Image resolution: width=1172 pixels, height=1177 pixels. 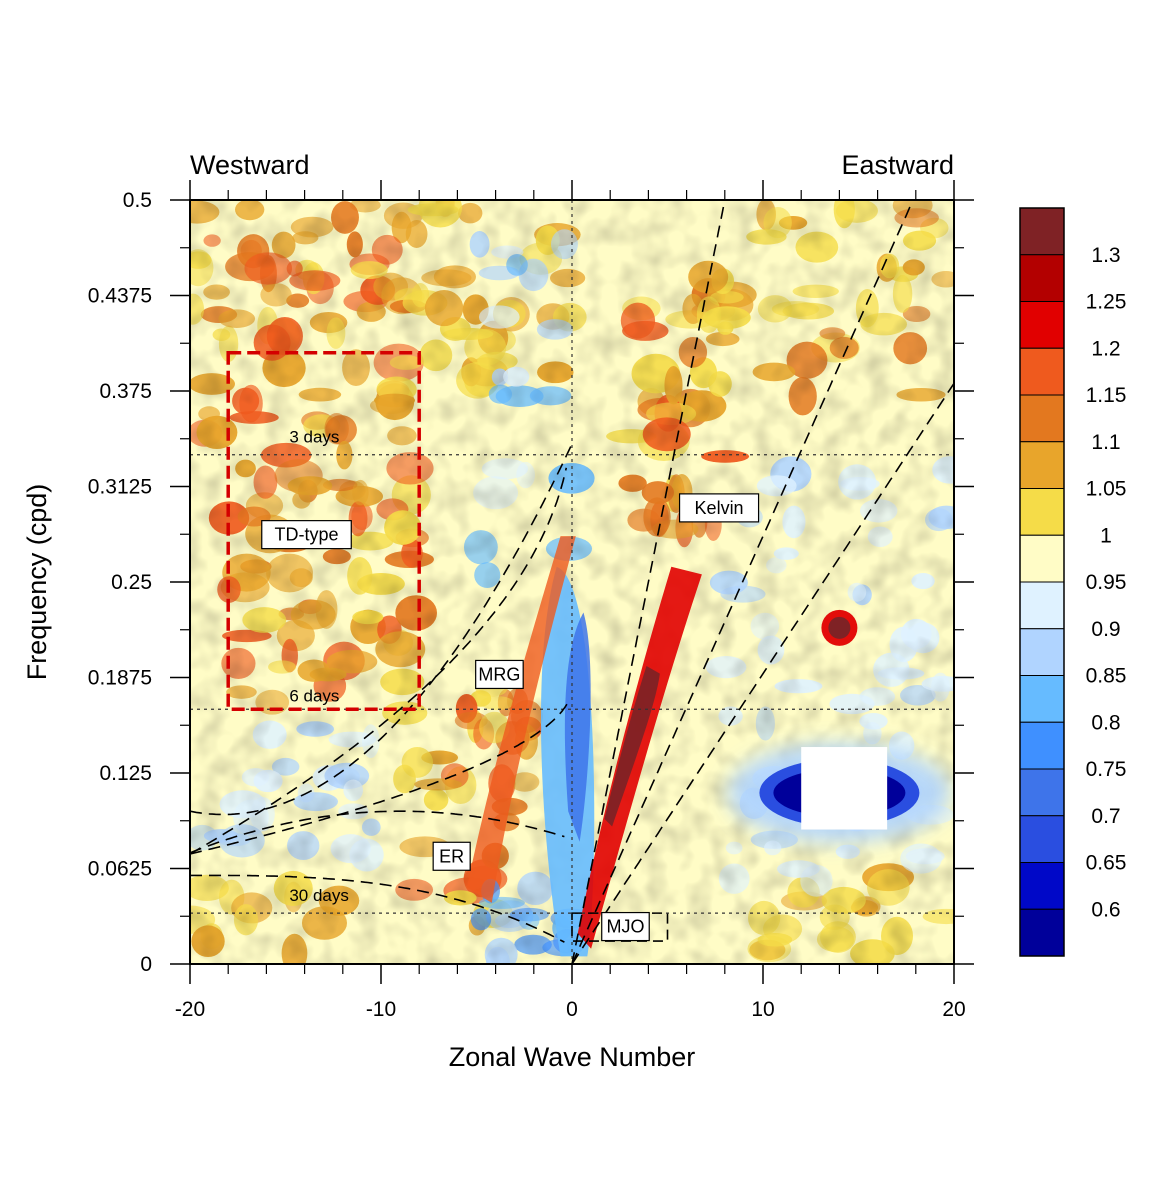 I want to click on period-label: 6 days, so click(x=314, y=695).